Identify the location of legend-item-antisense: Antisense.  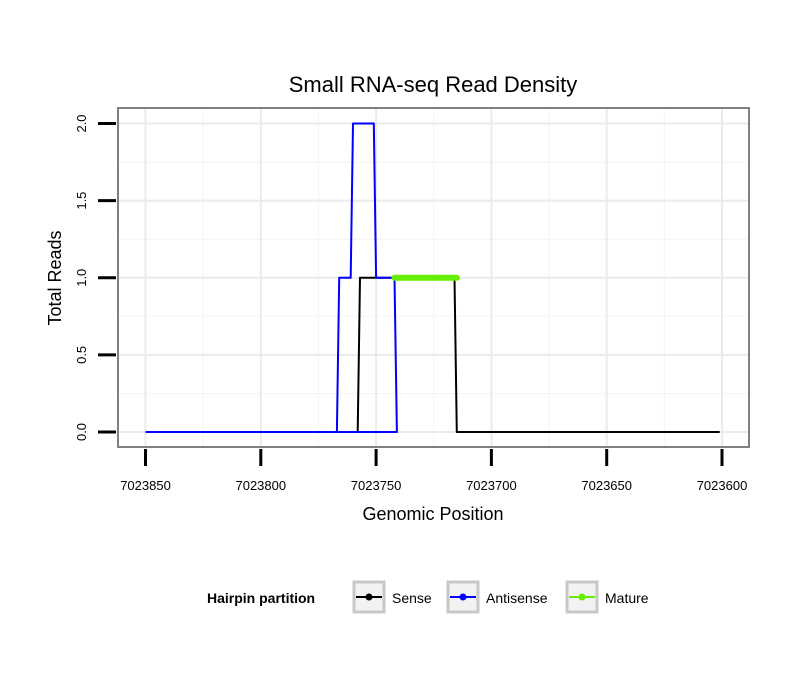
(497, 597).